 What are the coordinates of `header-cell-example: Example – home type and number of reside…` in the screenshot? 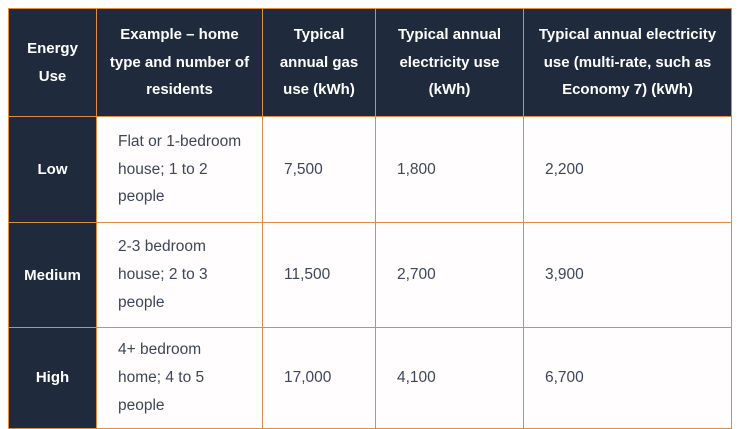 It's located at (179, 62).